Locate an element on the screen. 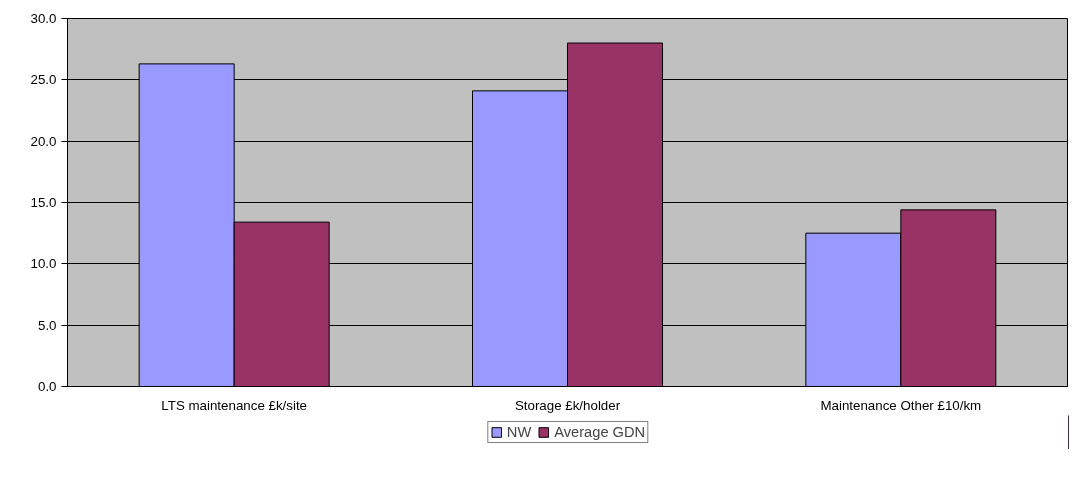 The width and height of the screenshot is (1072, 480). x-tick-label: Storage £k/holder is located at coordinates (567, 405).